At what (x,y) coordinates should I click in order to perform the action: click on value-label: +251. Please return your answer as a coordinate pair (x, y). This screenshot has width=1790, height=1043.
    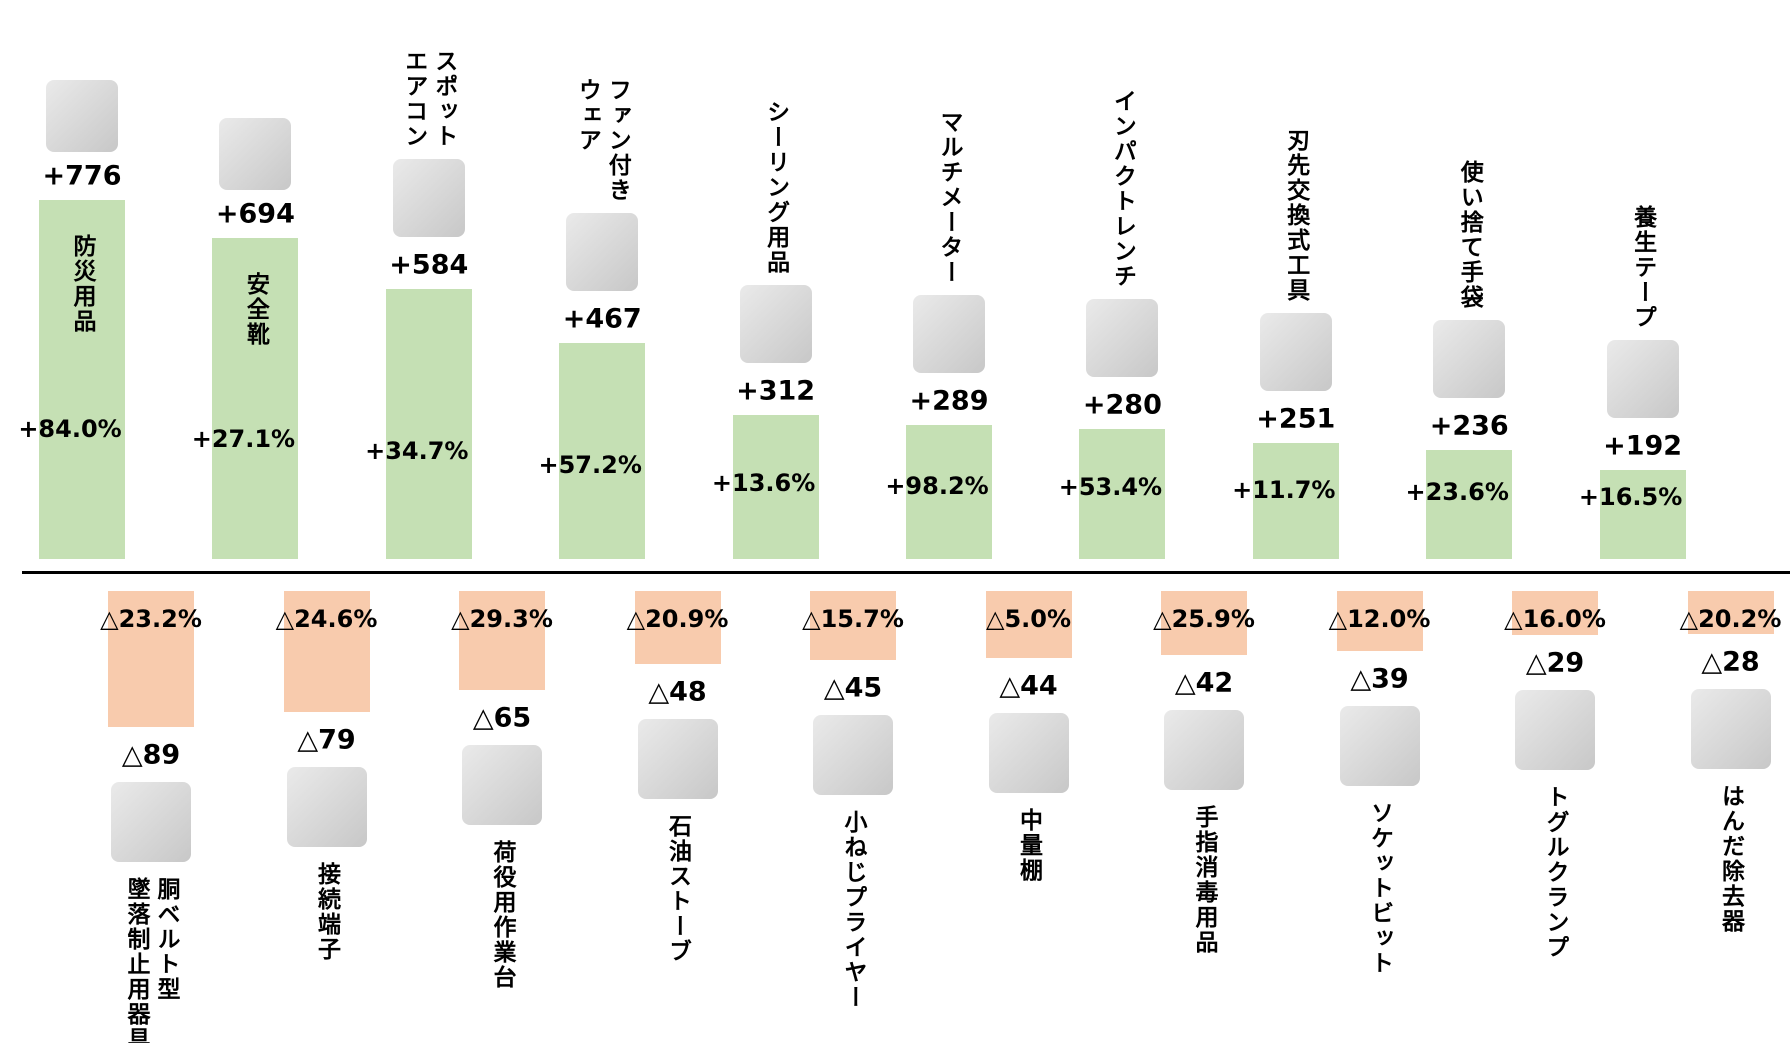
    Looking at the image, I should click on (1296, 419).